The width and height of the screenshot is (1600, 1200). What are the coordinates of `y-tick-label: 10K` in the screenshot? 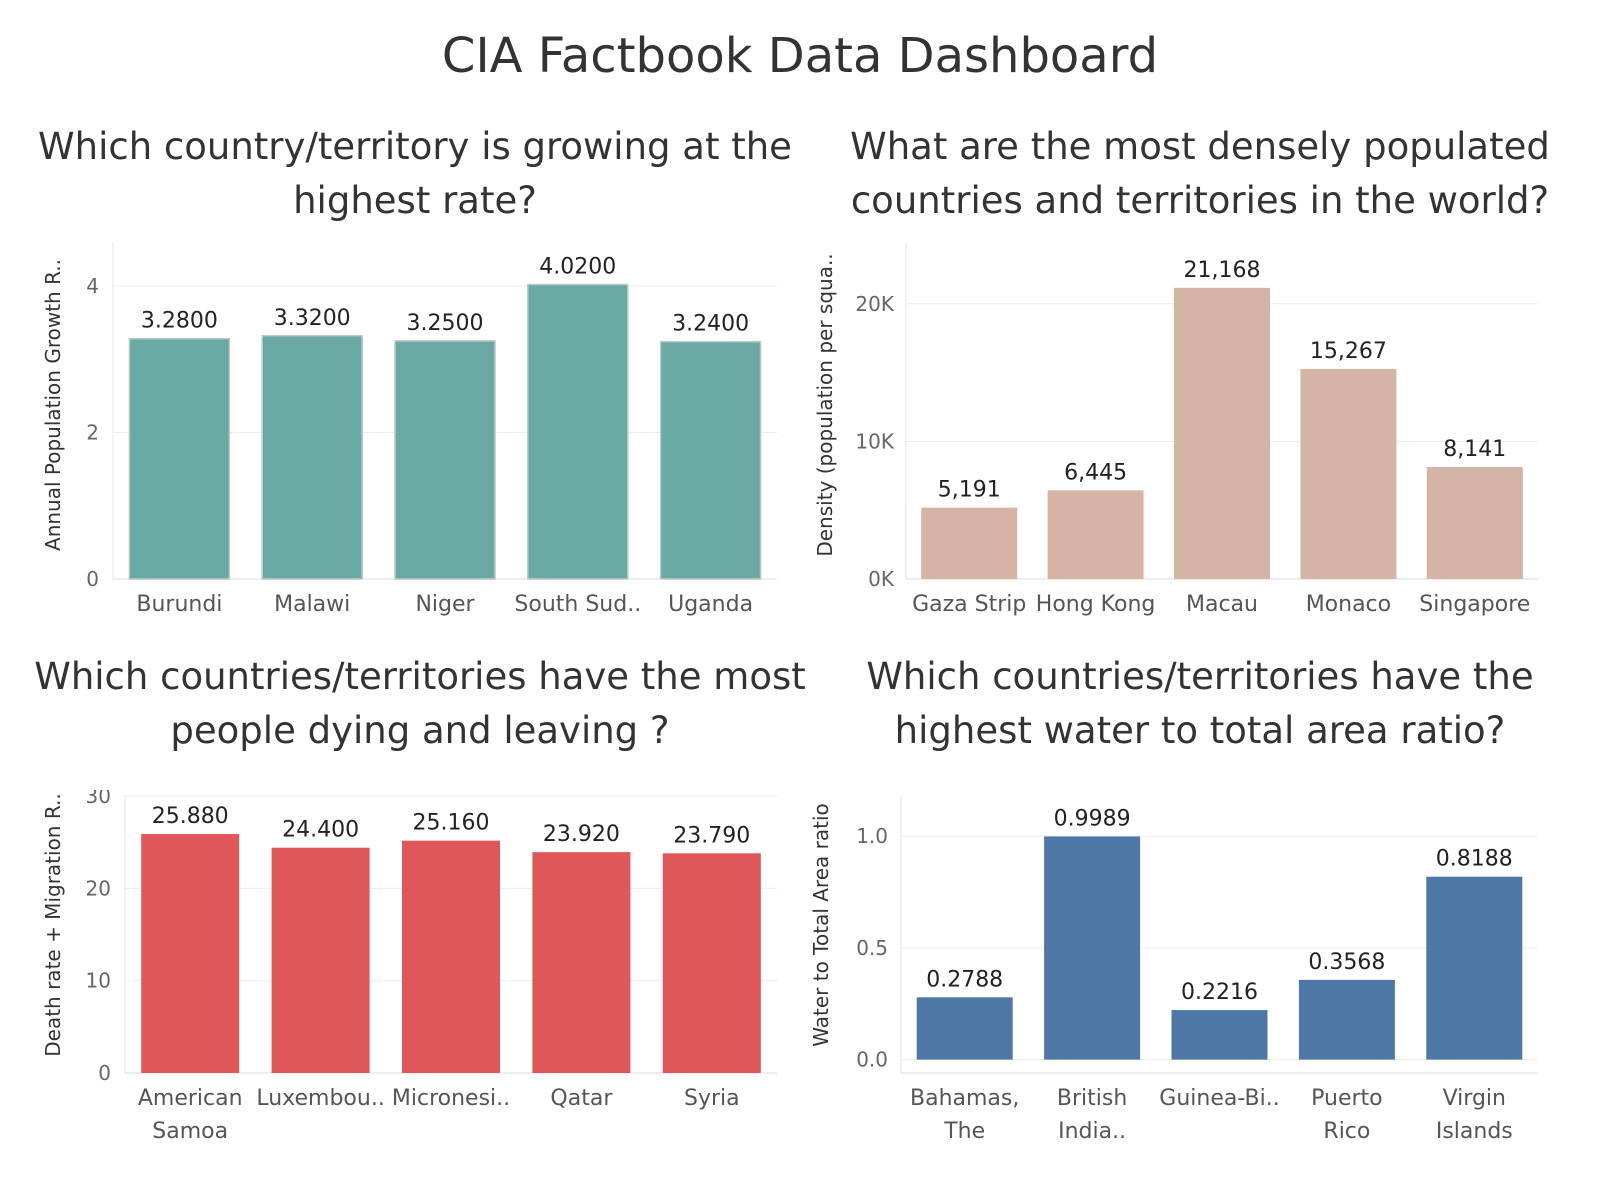 It's located at (874, 441).